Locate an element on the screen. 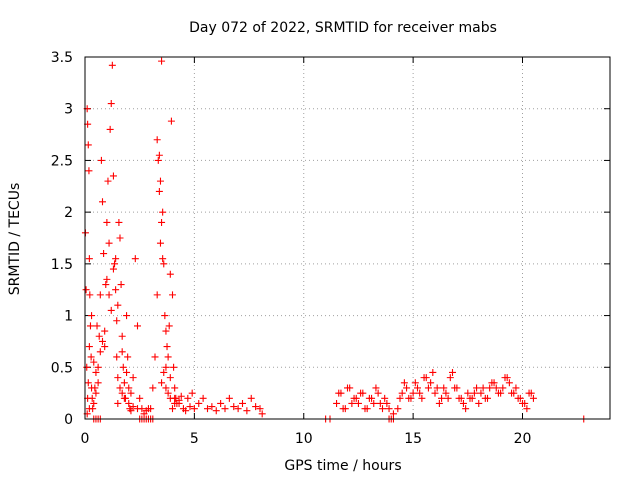  y-tick-label: 0.5 is located at coordinates (62, 368).